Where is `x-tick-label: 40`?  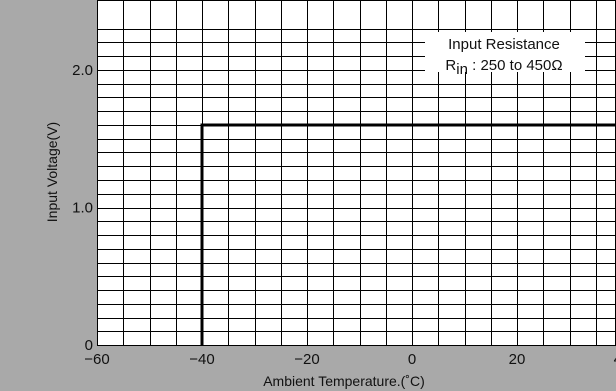
x-tick-label: 40 is located at coordinates (615, 359).